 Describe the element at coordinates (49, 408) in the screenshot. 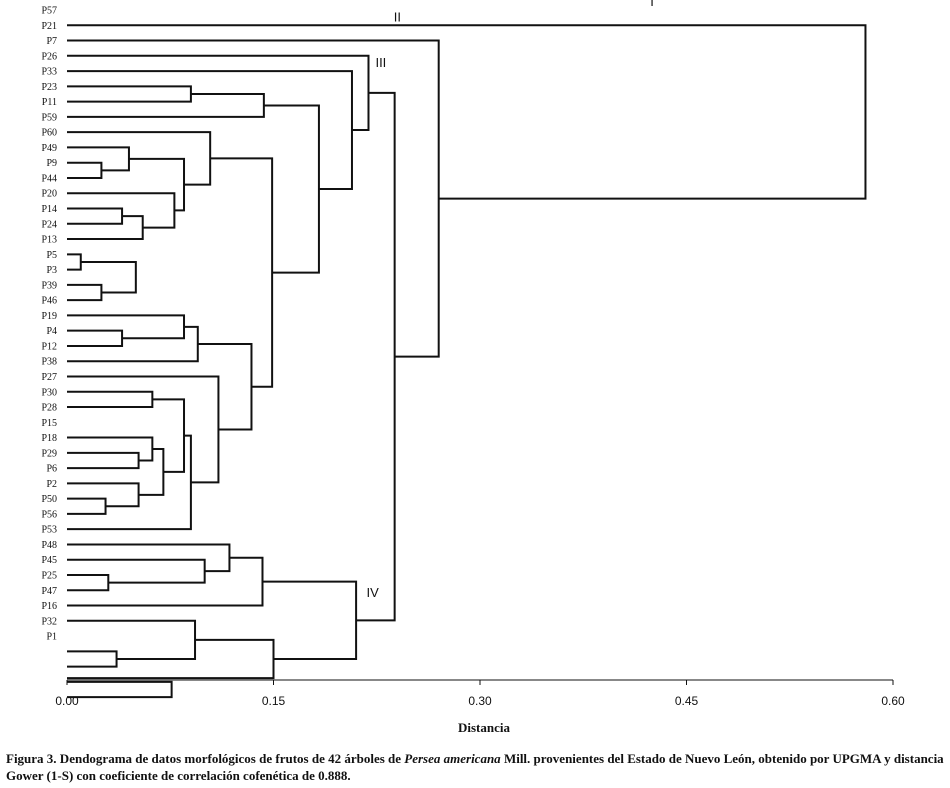

I see `leaf-label: P28` at that location.